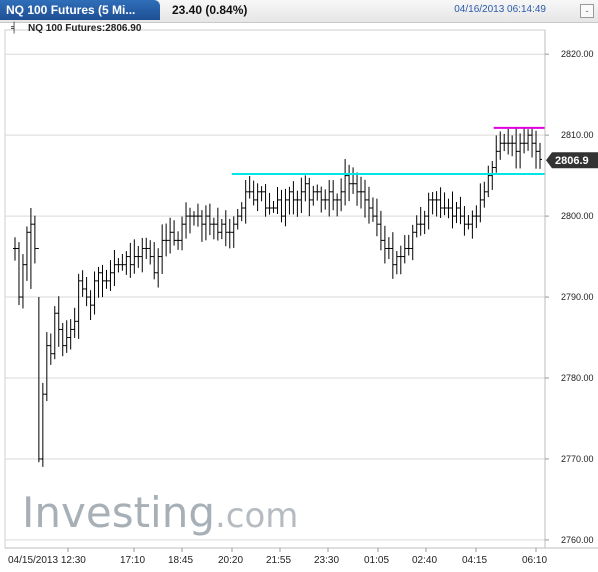 Image resolution: width=598 pixels, height=572 pixels. I want to click on series-legend: NQ 100 Futures:2806.90, so click(85, 28).